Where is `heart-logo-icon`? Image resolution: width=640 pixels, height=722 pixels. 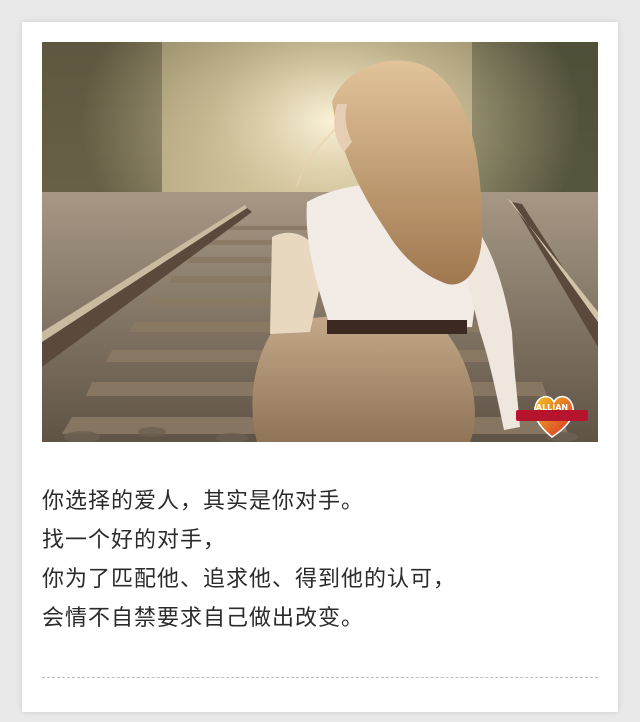 heart-logo-icon is located at coordinates (552, 416).